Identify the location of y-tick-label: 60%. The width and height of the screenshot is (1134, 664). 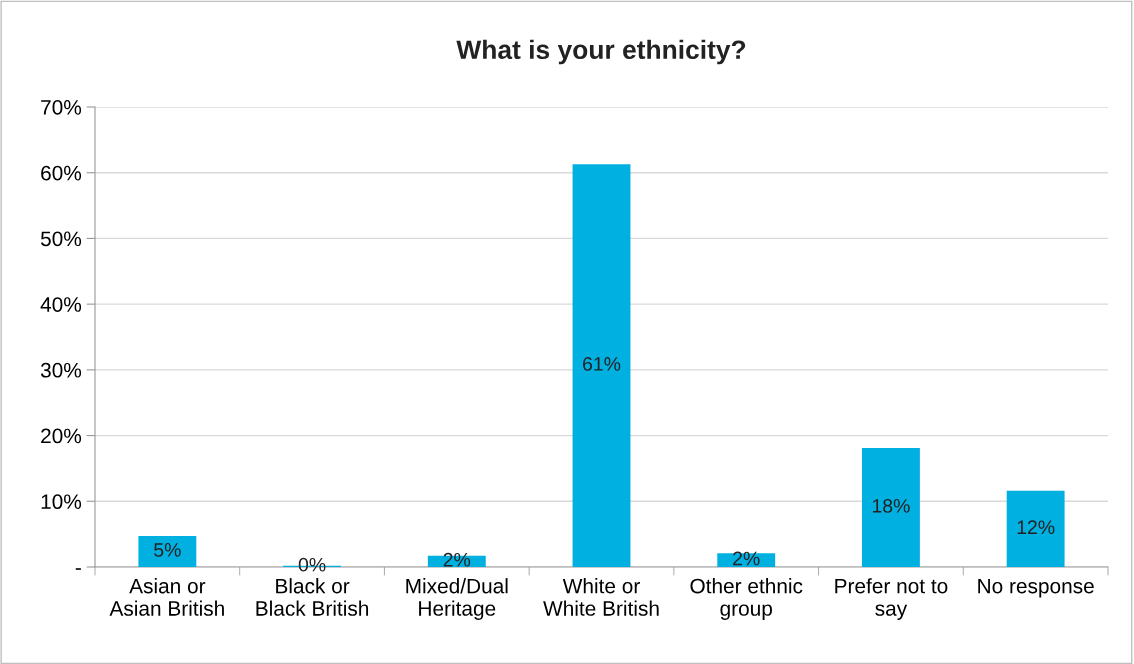
(61, 173).